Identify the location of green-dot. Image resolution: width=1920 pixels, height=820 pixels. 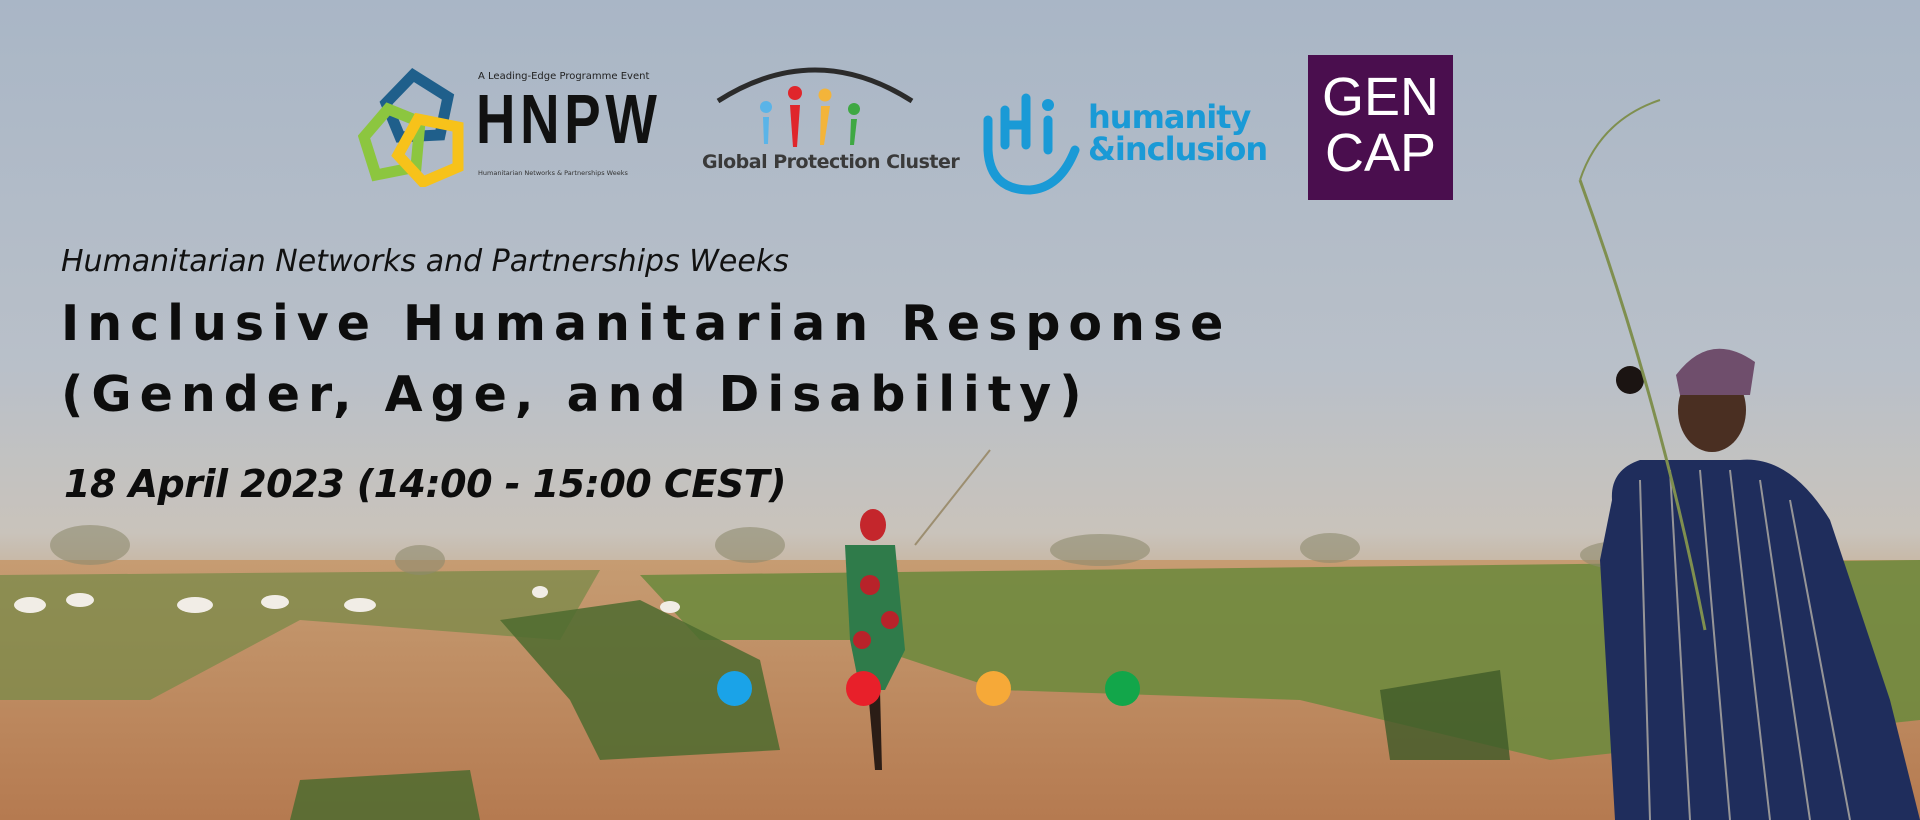
(1122, 688).